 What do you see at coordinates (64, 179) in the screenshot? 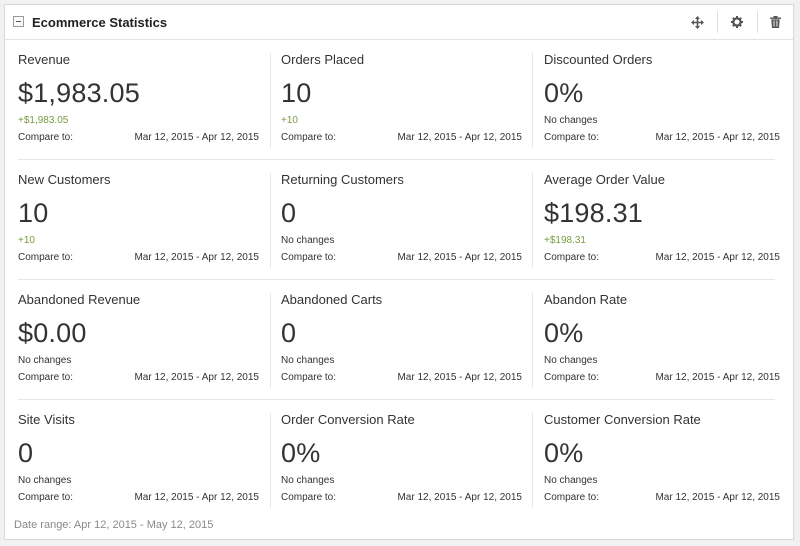
I see `stat-label: New Customers` at bounding box center [64, 179].